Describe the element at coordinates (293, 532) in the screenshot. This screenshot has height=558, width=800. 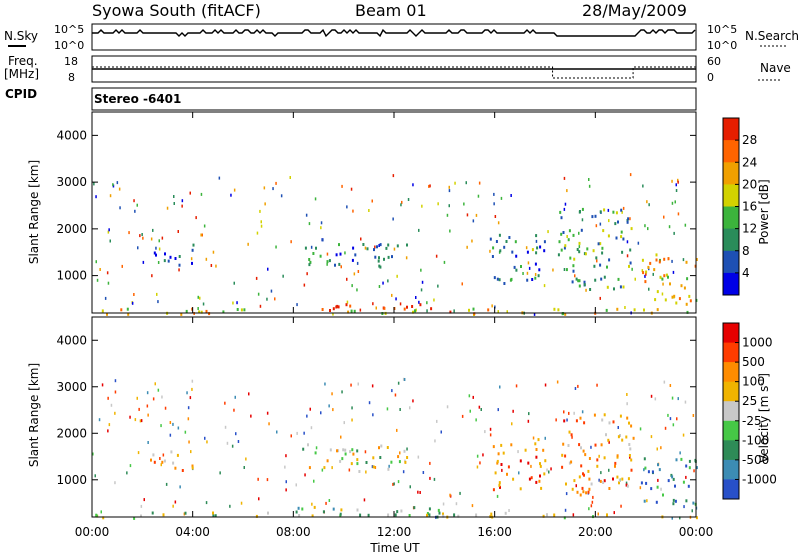
I see `time-tick-label: 08:00` at that location.